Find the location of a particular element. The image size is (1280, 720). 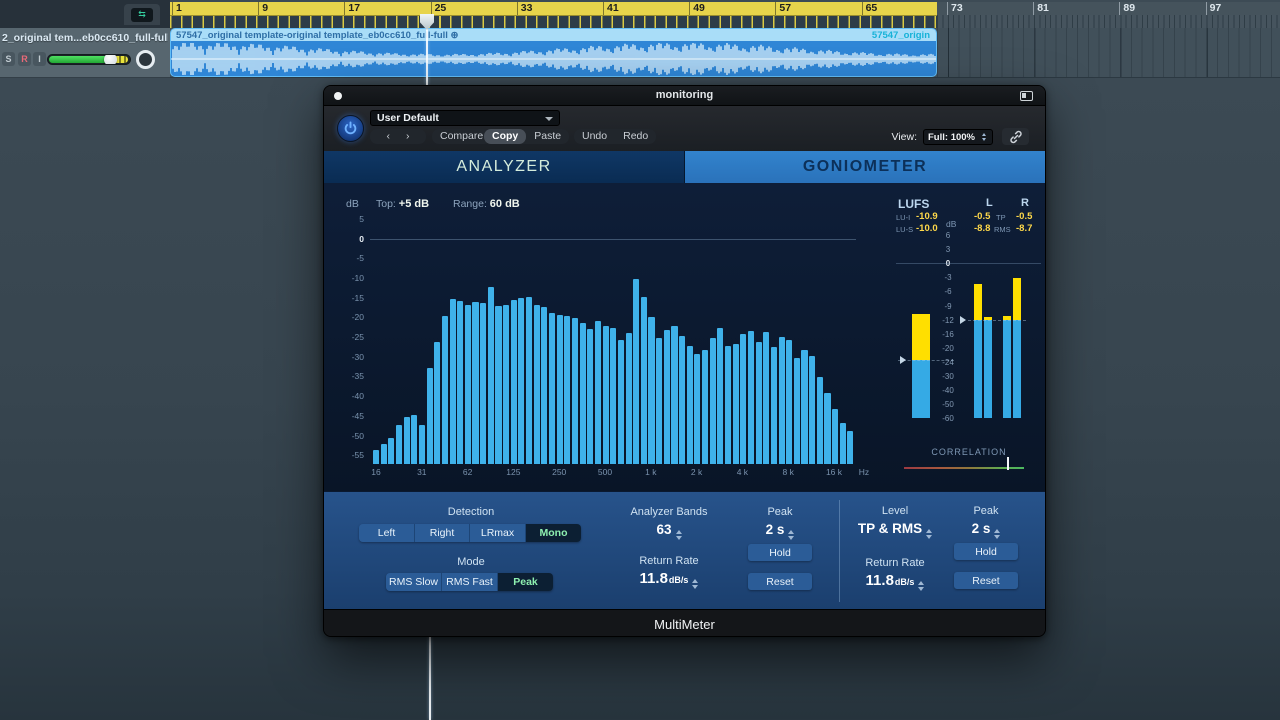

power-button is located at coordinates (350, 128).